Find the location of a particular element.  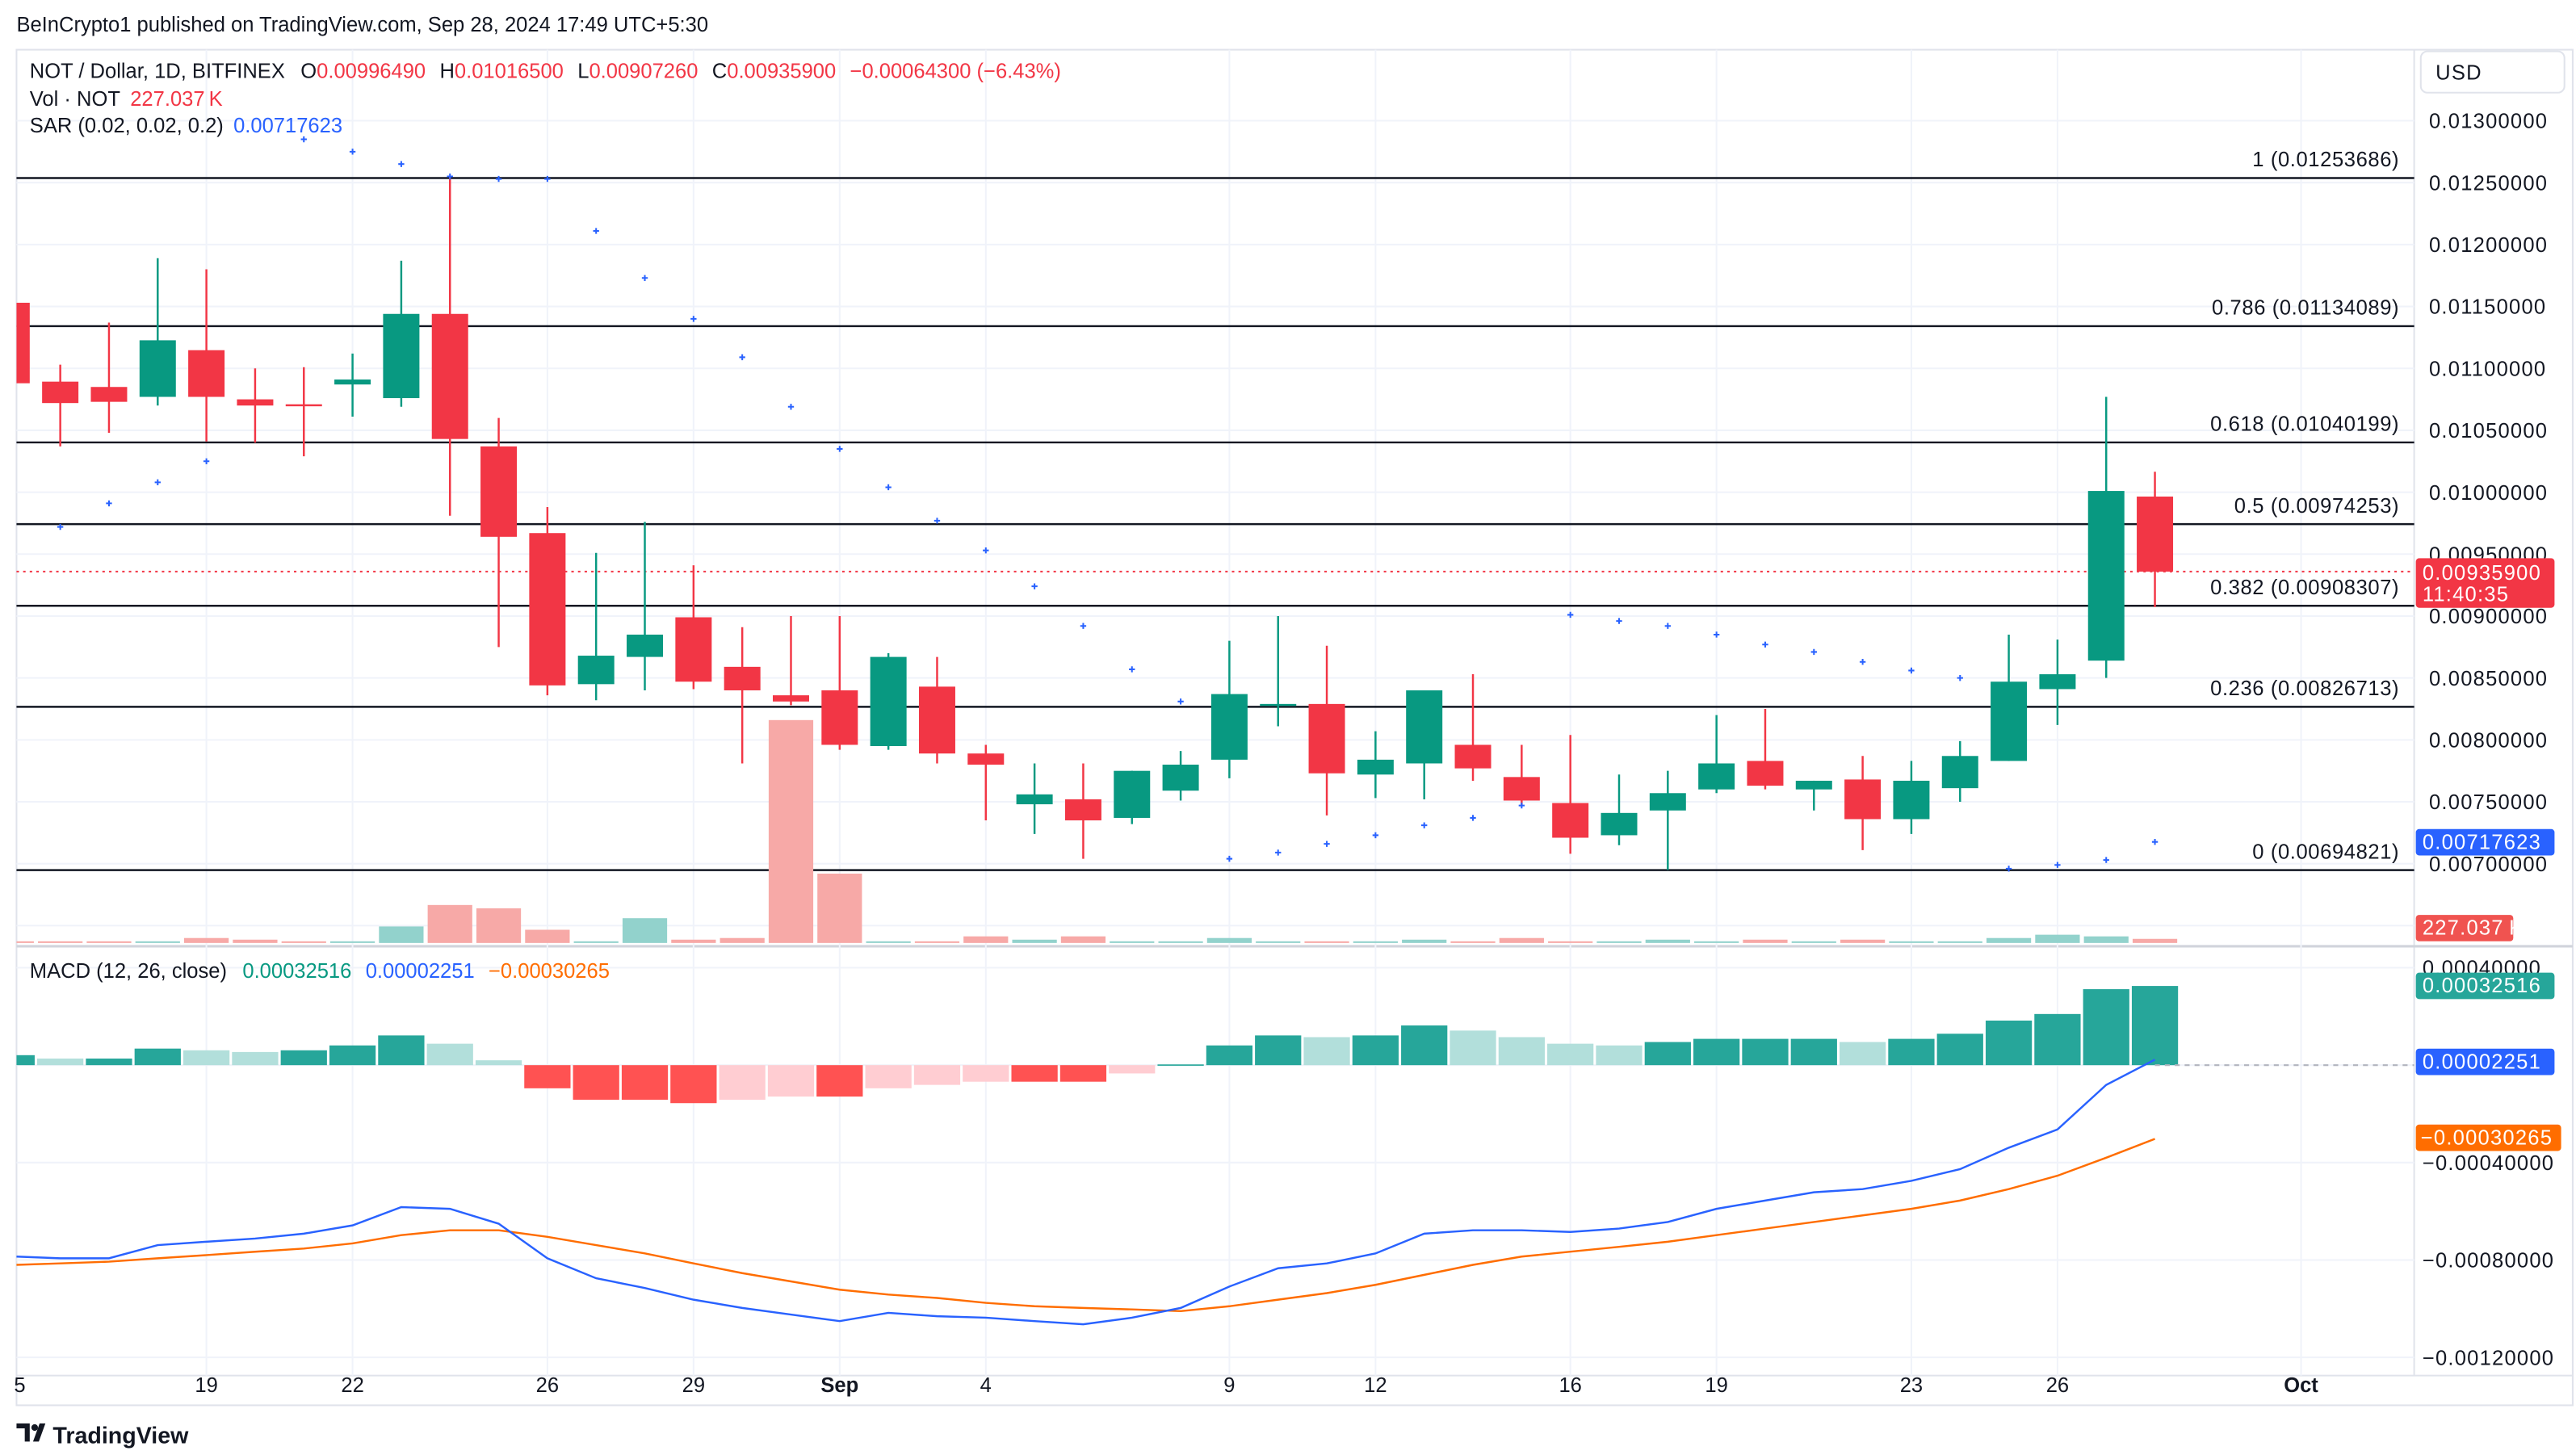

fib-level-label: 0.382 (0.00908307) is located at coordinates (2304, 588).